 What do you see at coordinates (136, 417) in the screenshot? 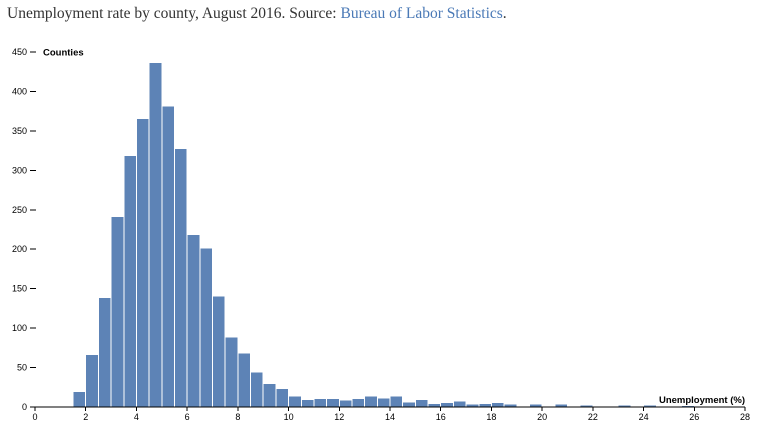
I see `x-tick-label: 4` at bounding box center [136, 417].